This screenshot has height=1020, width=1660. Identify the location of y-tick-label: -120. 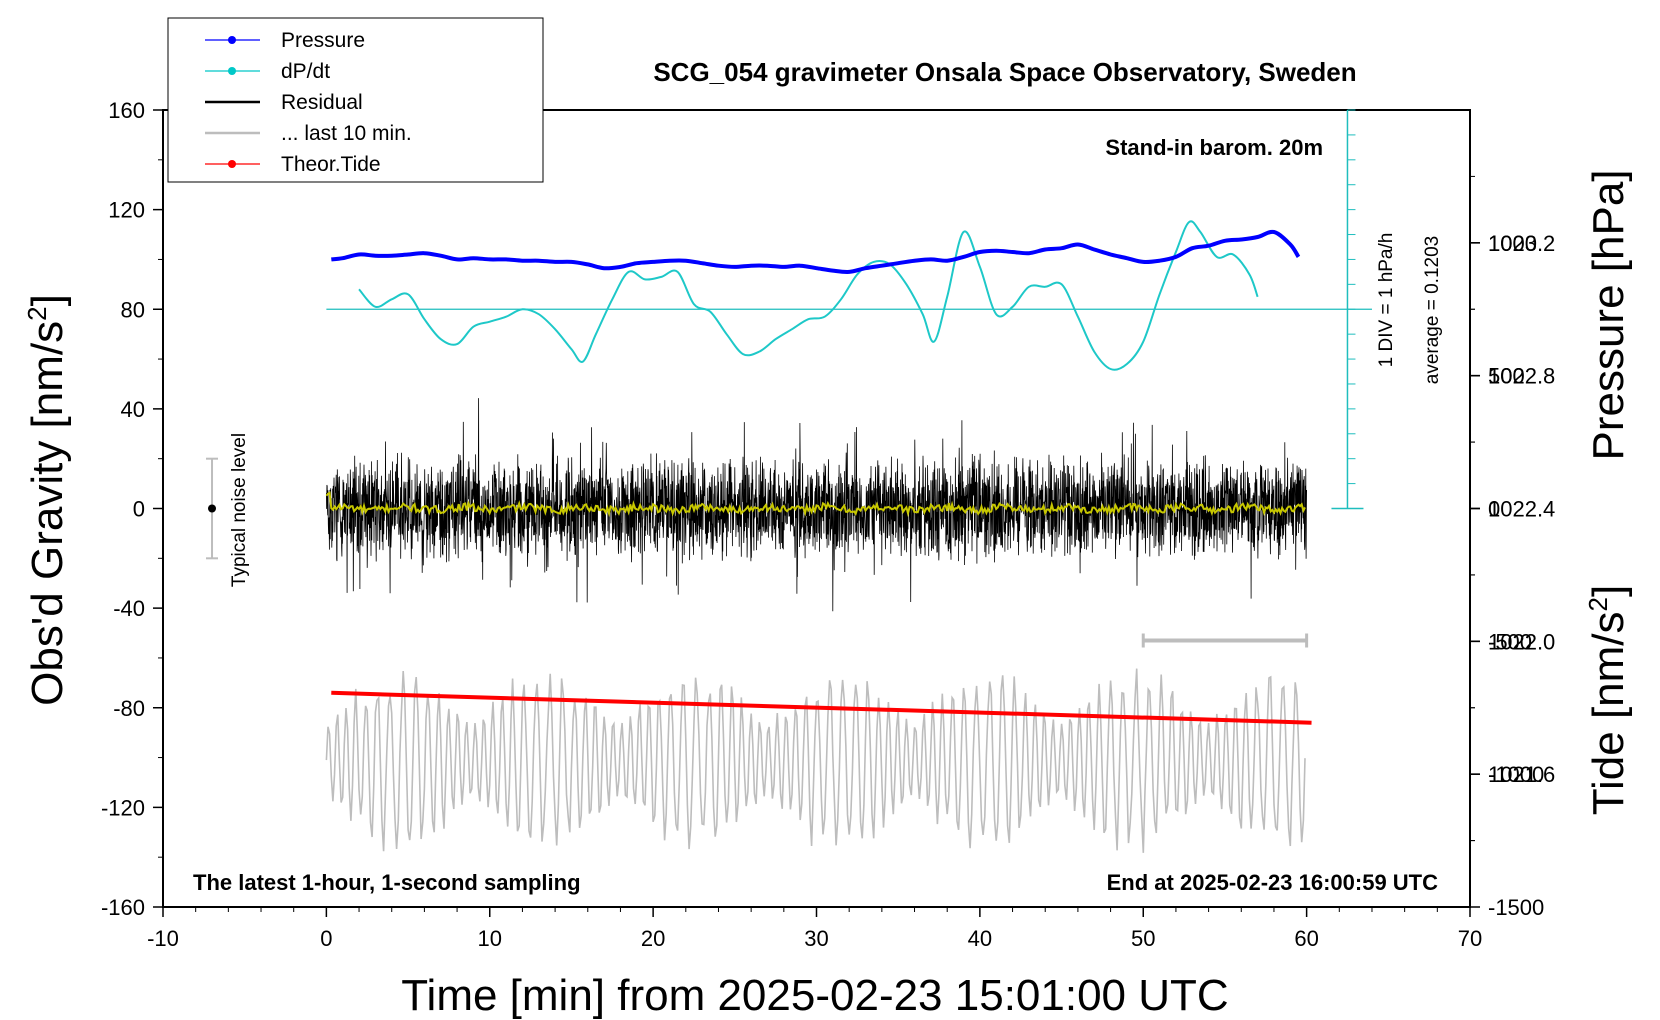
(123, 807).